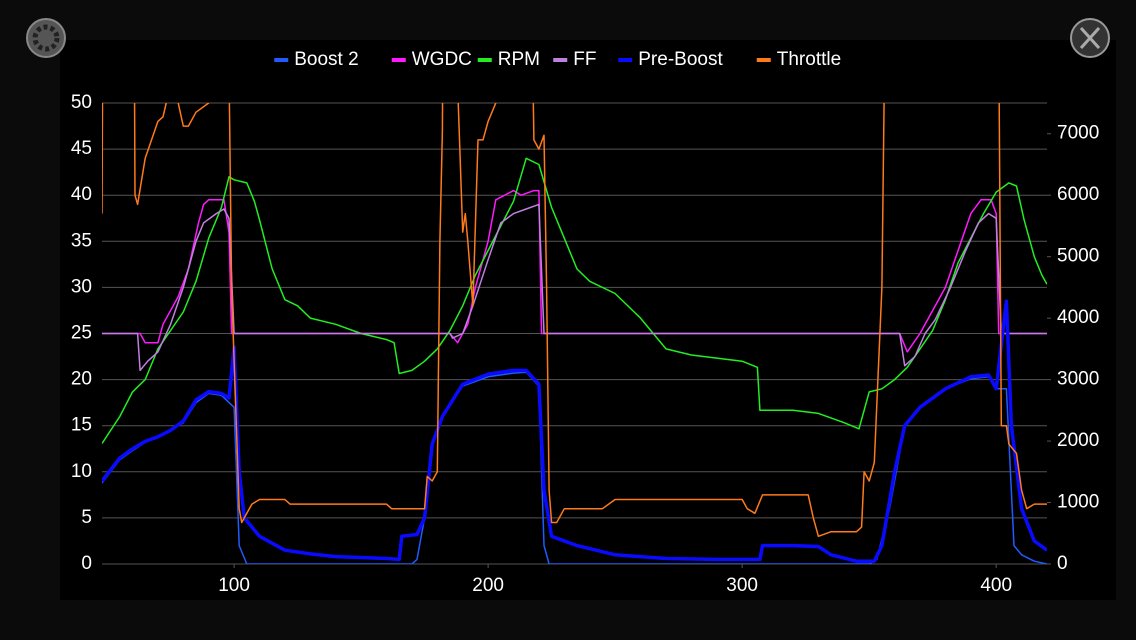  Describe the element at coordinates (81, 379) in the screenshot. I see `y-tick-label: 20` at that location.